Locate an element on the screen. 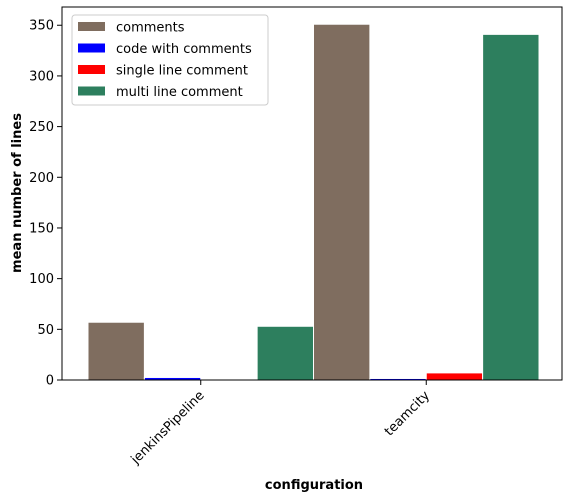 This screenshot has height=502, width=571. y-tick-label-200: 200 is located at coordinates (41, 178).